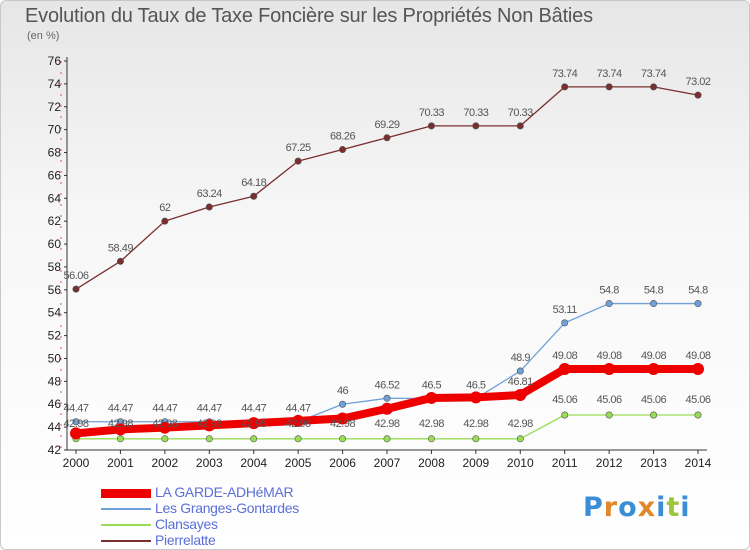 This screenshot has width=750, height=550. I want to click on data-label: 56.06, so click(75, 276).